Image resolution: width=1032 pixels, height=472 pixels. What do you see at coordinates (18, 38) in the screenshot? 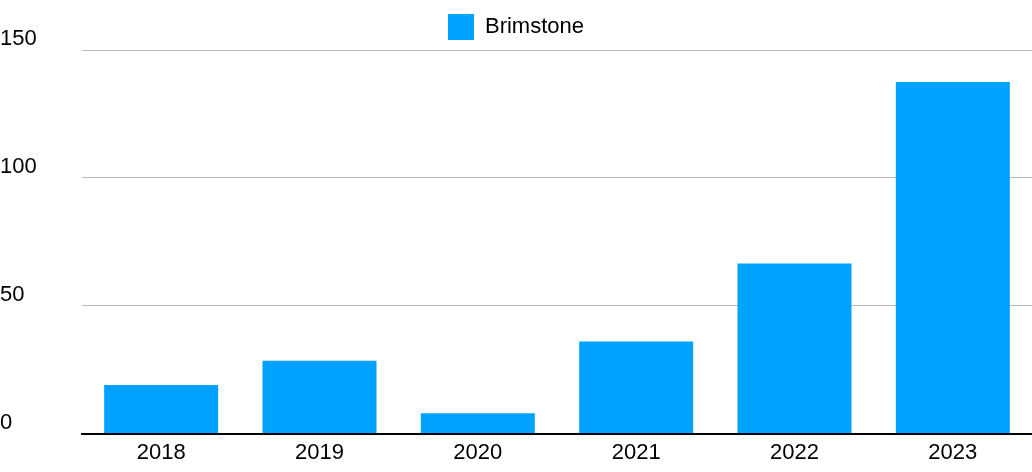
I see `y-tick-label: 150` at bounding box center [18, 38].